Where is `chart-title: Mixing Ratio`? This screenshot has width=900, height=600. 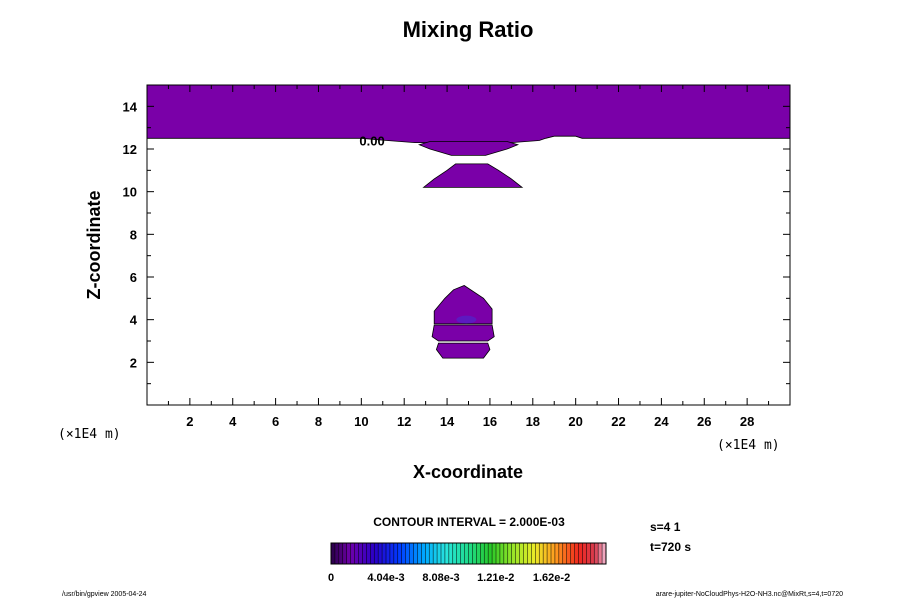
chart-title: Mixing Ratio is located at coordinates (468, 29).